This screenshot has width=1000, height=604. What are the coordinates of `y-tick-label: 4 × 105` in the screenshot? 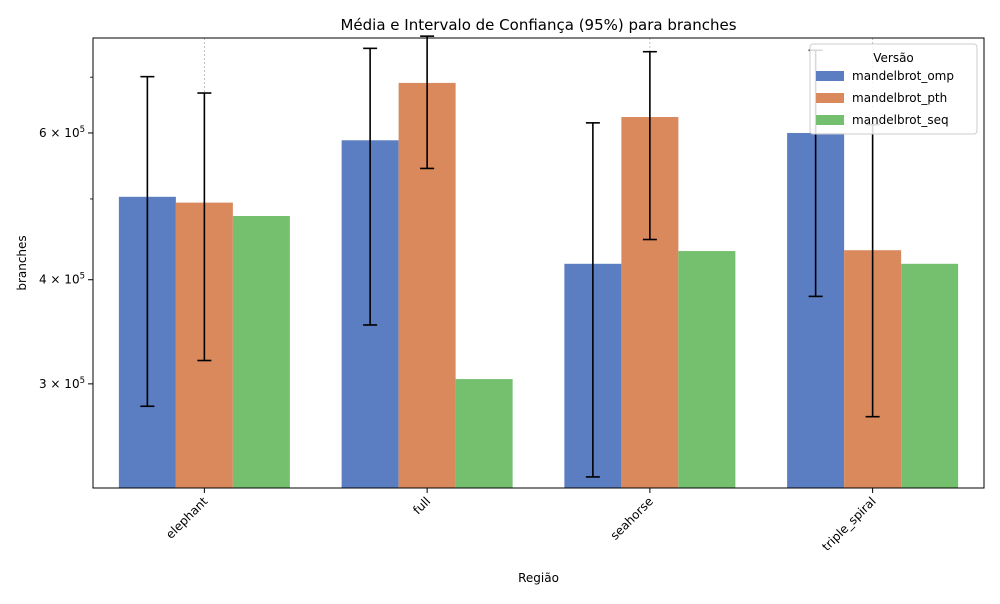 It's located at (62, 279).